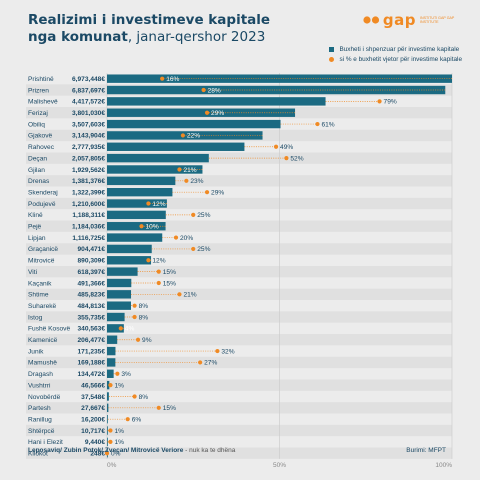 This screenshot has width=480, height=480. Describe the element at coordinates (227, 351) in the screenshot. I see `percent-label: 32%` at that location.